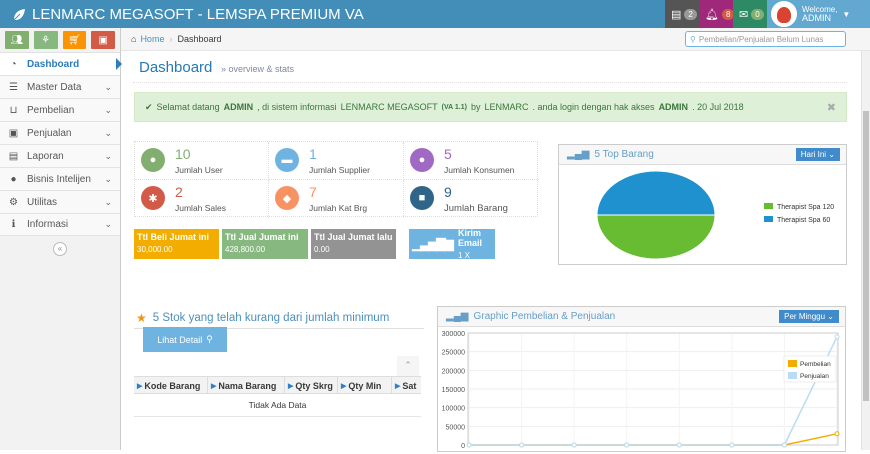  Describe the element at coordinates (353, 244) in the screenshot. I see `tile-ttl-jual-lalu: Ttl Jual Jumat lalu 0.00` at that location.